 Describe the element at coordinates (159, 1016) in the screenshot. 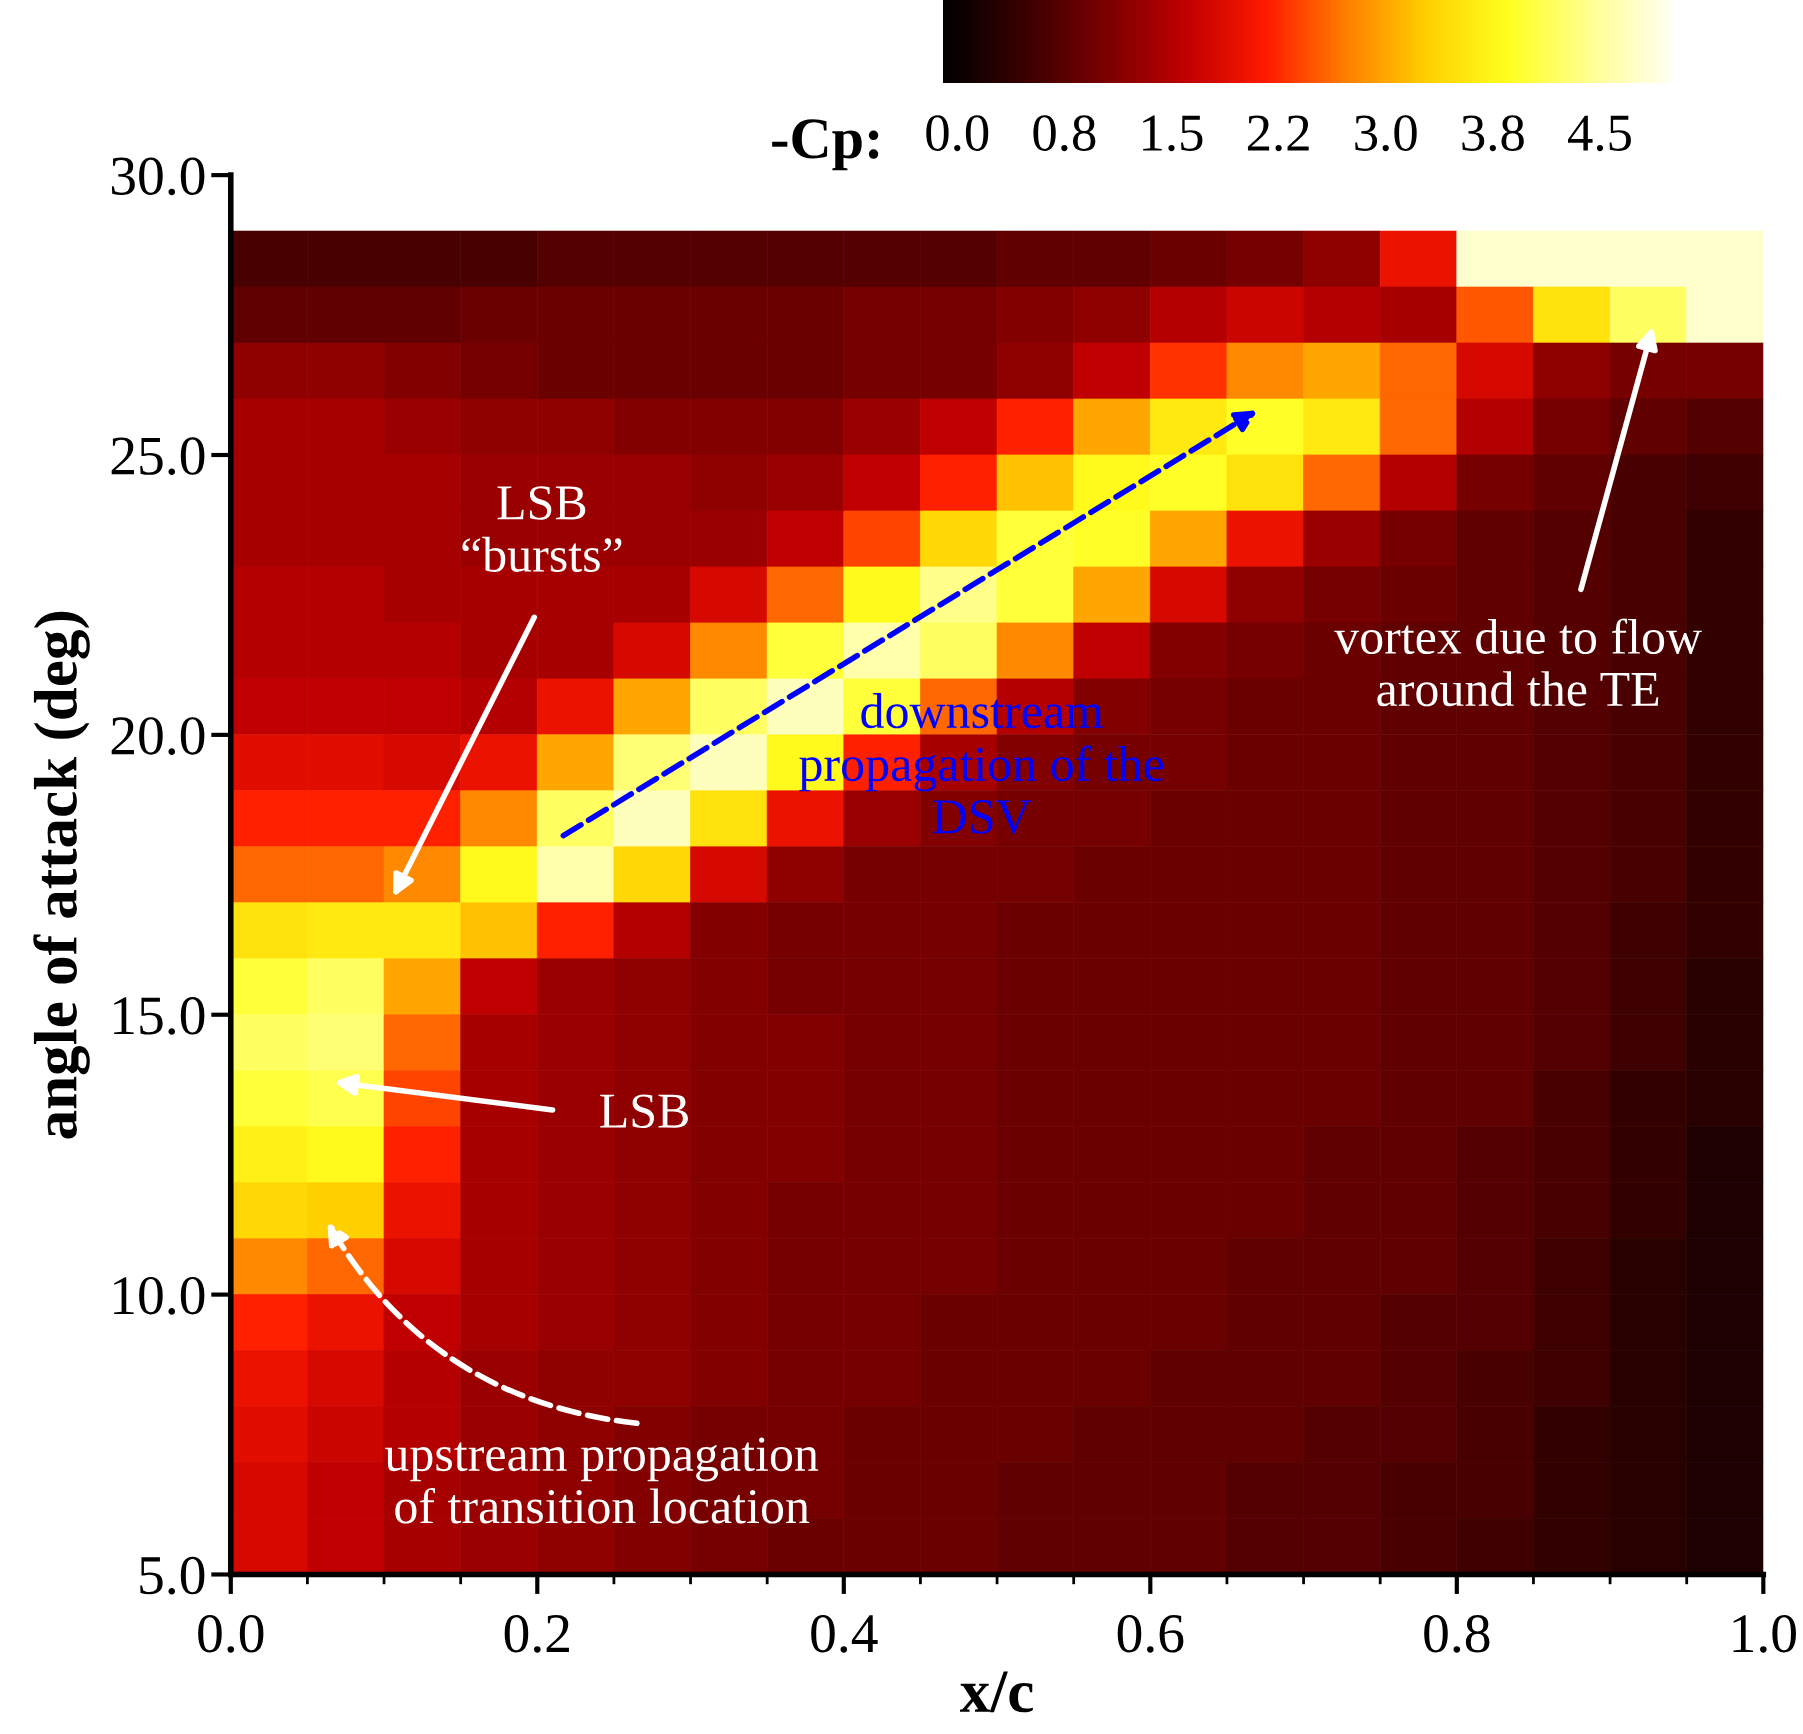

I see `y-tick-label: 15.0` at that location.